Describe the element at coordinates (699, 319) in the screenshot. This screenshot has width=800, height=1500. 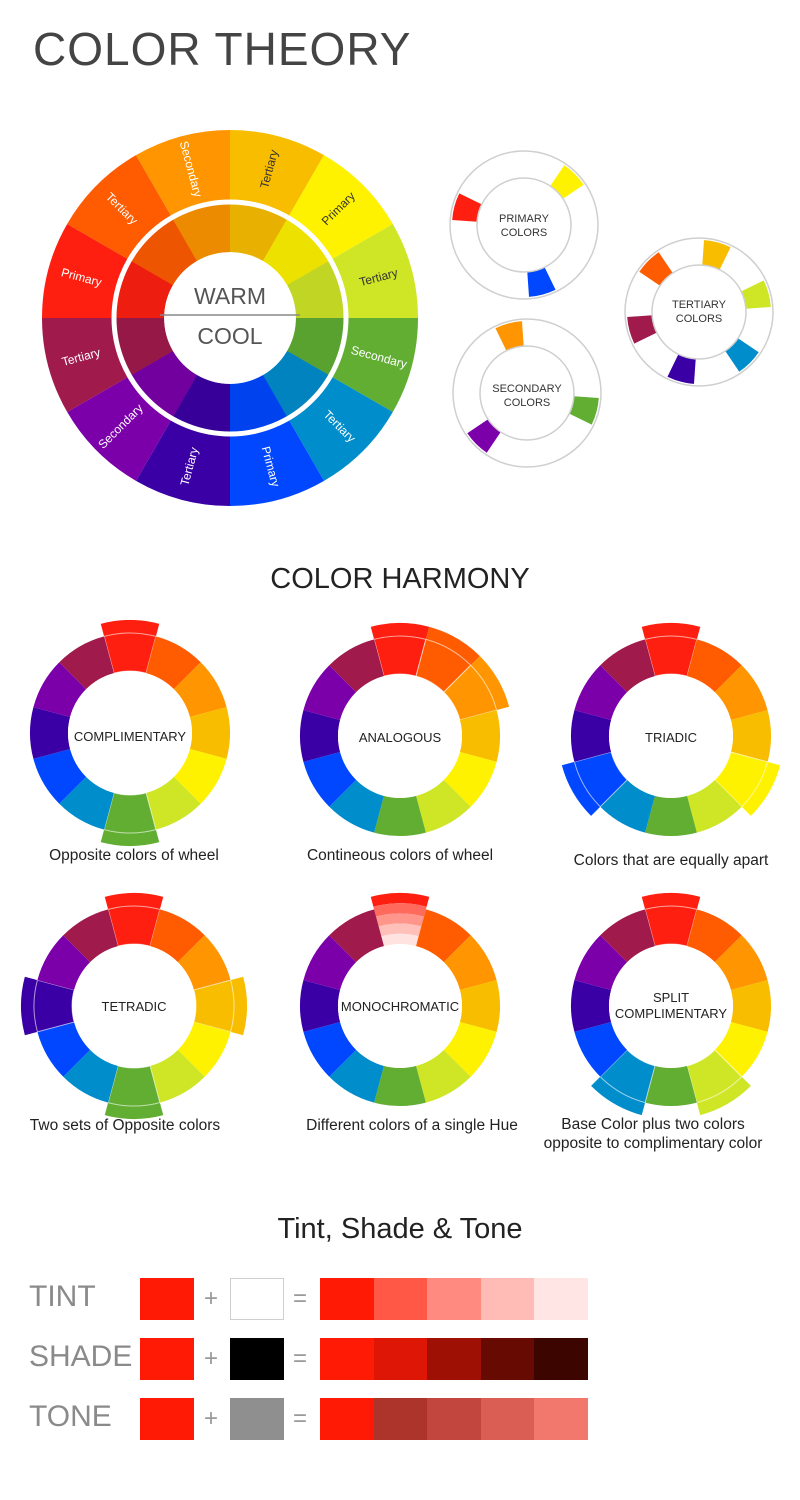
I see `tertiary-colors-line2: COLORS` at that location.